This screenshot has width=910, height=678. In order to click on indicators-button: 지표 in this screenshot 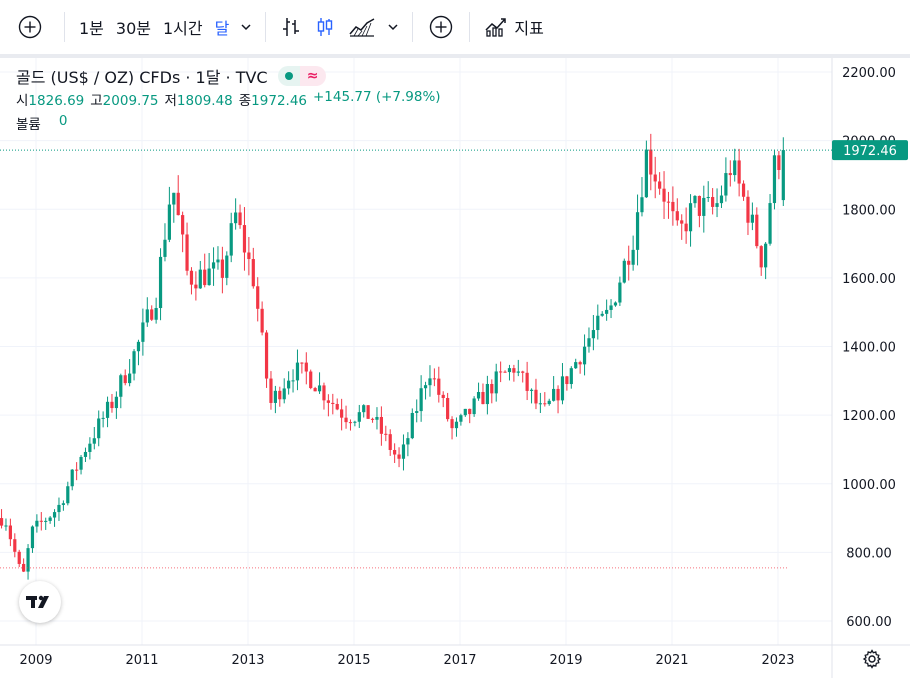, I will do `click(513, 27)`.